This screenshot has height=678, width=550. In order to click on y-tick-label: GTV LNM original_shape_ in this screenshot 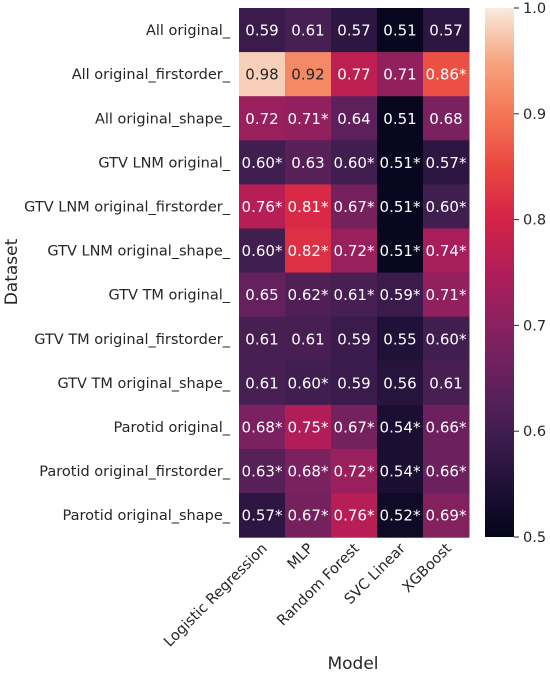, I will do `click(138, 252)`.